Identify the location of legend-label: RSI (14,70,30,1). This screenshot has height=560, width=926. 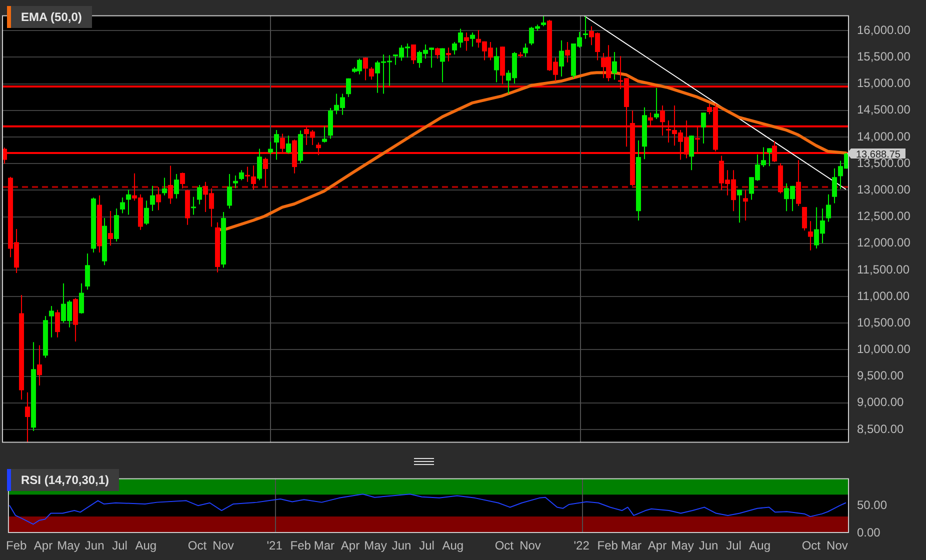
(65, 480).